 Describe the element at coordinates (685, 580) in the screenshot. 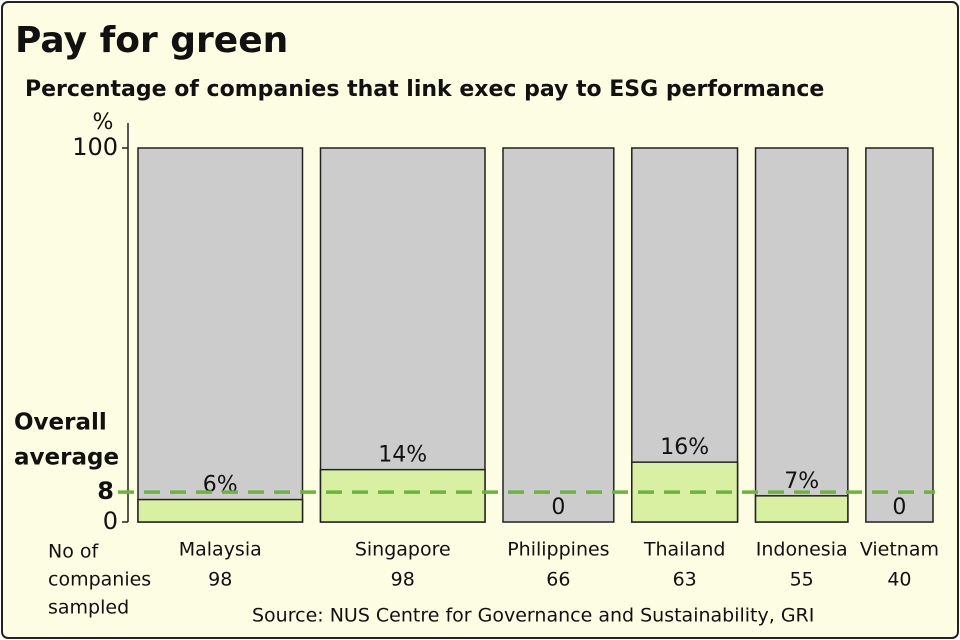

I see `sample-size: 63` at that location.